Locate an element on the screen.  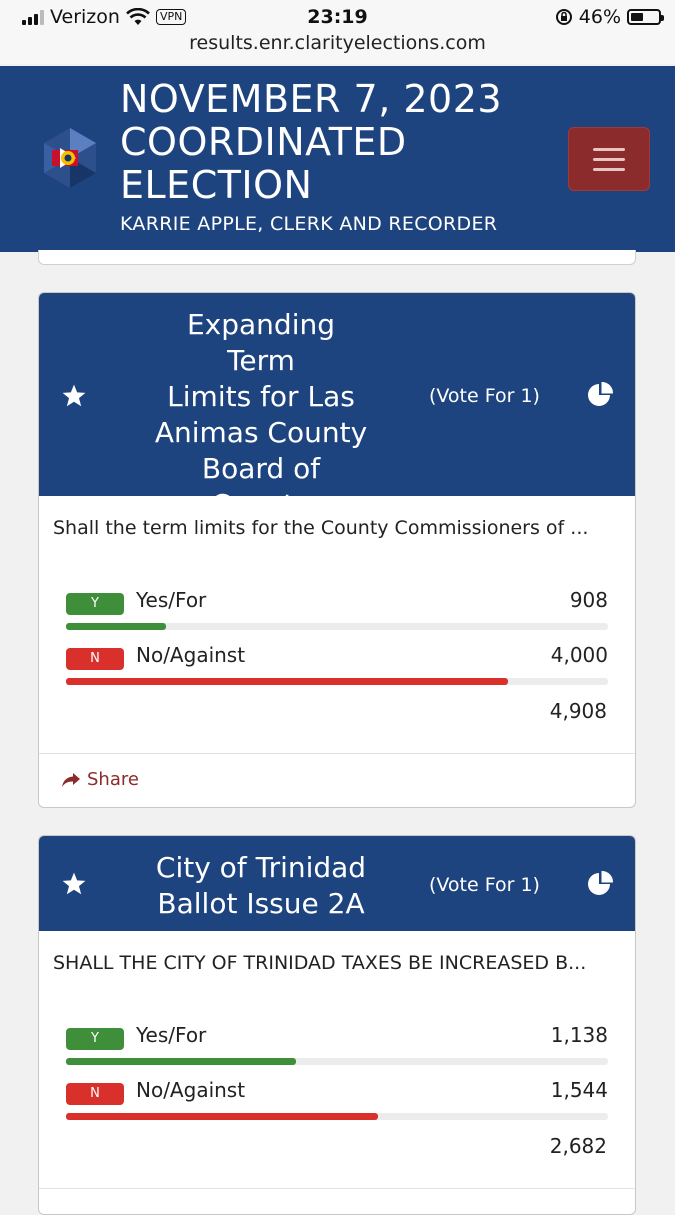
contest-title-line: City of Trinidad is located at coordinates (261, 867).